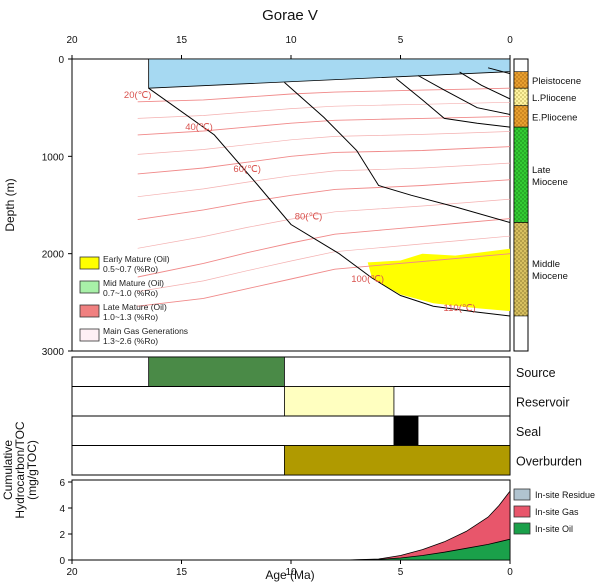  Describe the element at coordinates (32, 470) in the screenshot. I see `hc-axis-label-line: (mg/gTOC)` at that location.